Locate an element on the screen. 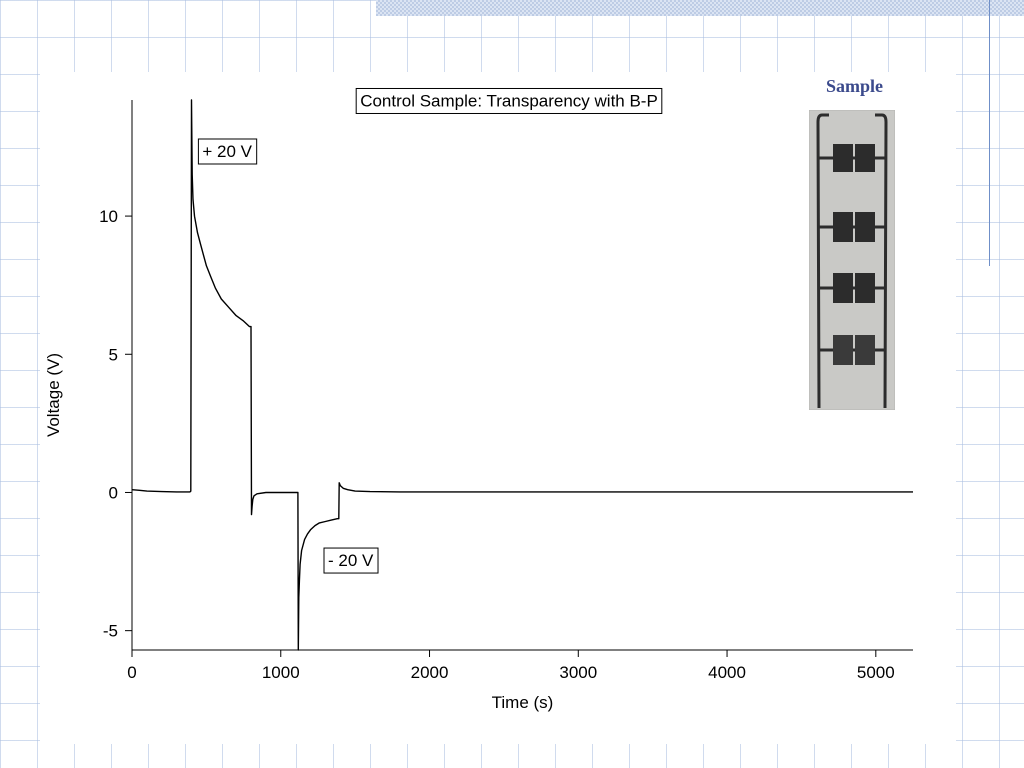 The image size is (1024, 768). chart-title-box is located at coordinates (509, 100).